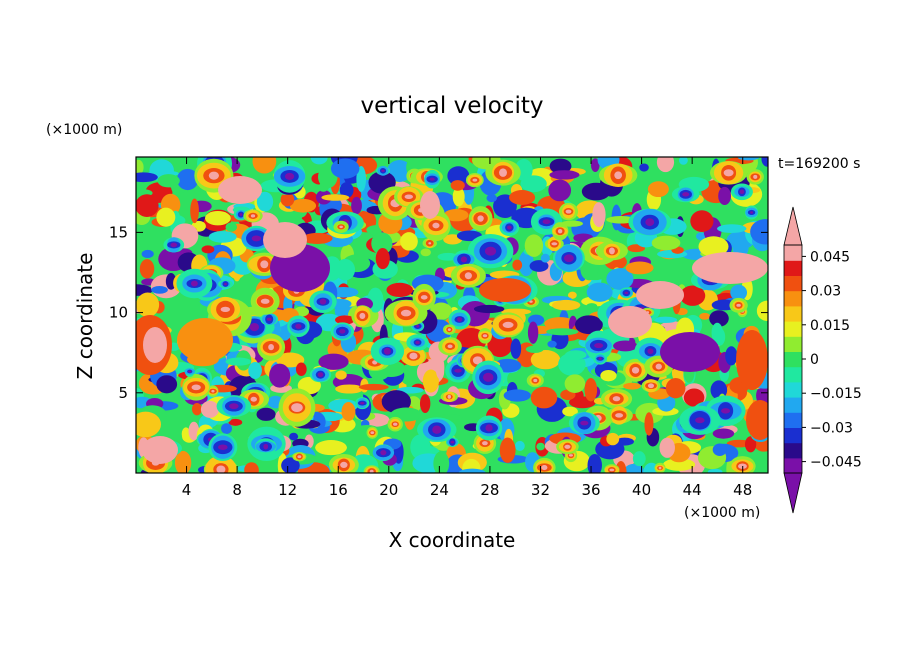 The image size is (904, 654). Describe the element at coordinates (814, 360) in the screenshot. I see `colorbar-tick-label: 0` at that location.